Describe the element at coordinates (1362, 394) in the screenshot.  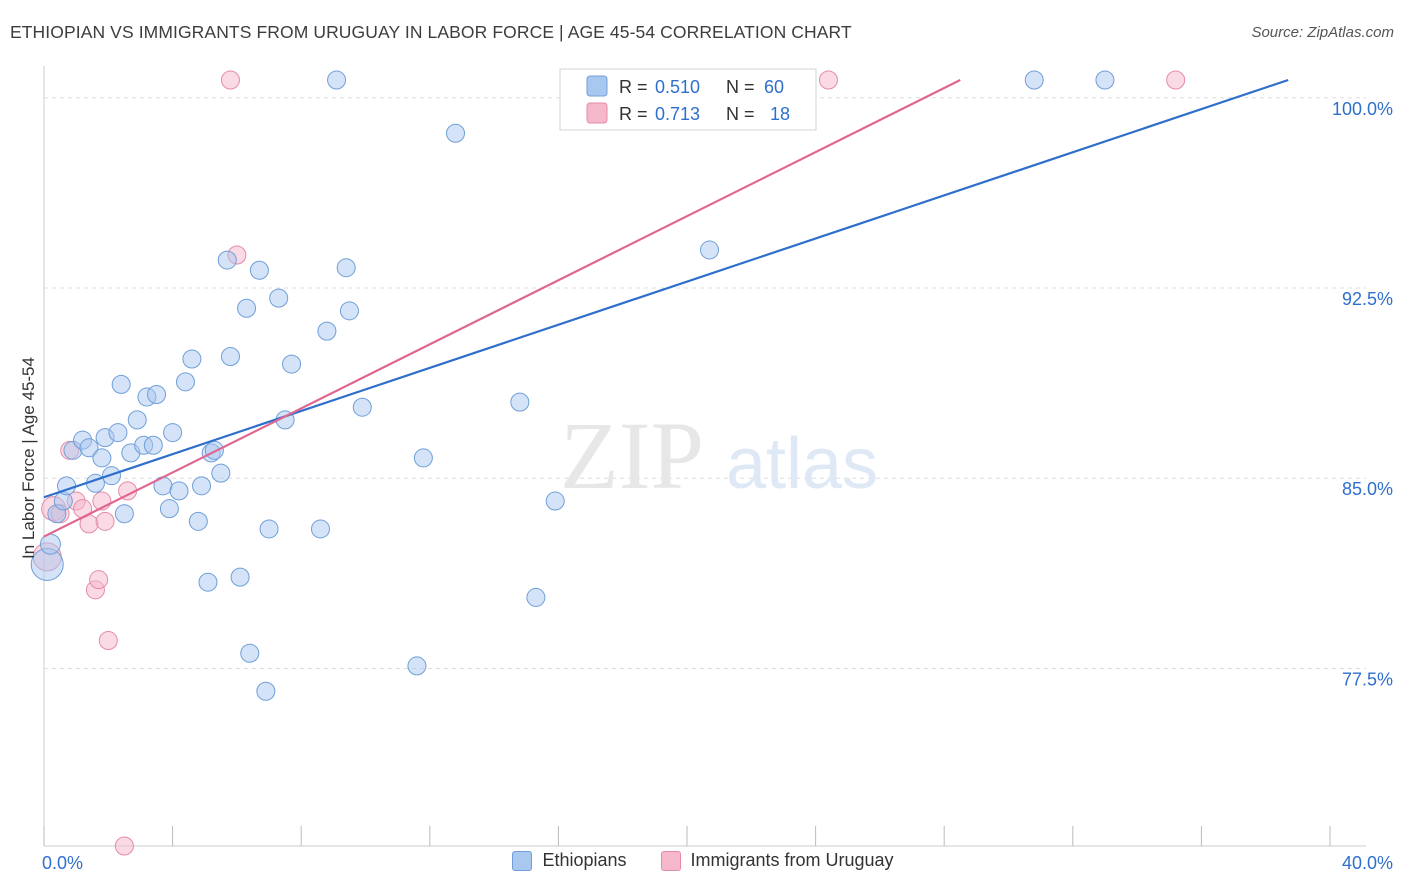
I see `y-tick-labels: 77.5% 85.0% 92.5% 100.0%` at that location.